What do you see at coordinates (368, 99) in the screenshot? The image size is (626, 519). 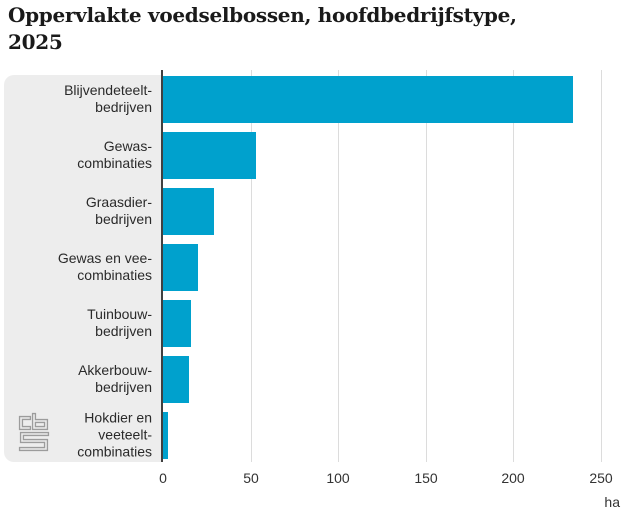 I see `bar-blijvendeteelt-bedrijven` at bounding box center [368, 99].